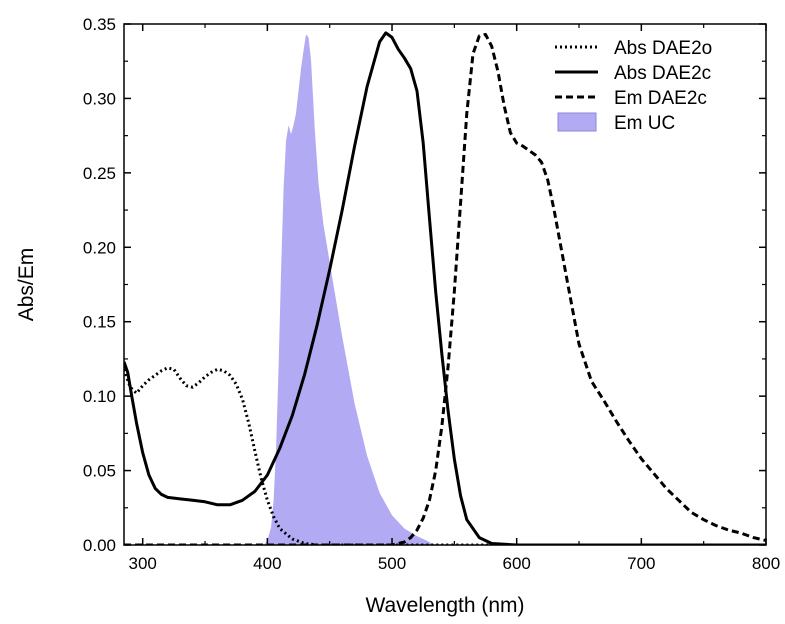 This screenshot has height=624, width=785. What do you see at coordinates (663, 48) in the screenshot?
I see `legend-label: Abs DAE2o` at bounding box center [663, 48].